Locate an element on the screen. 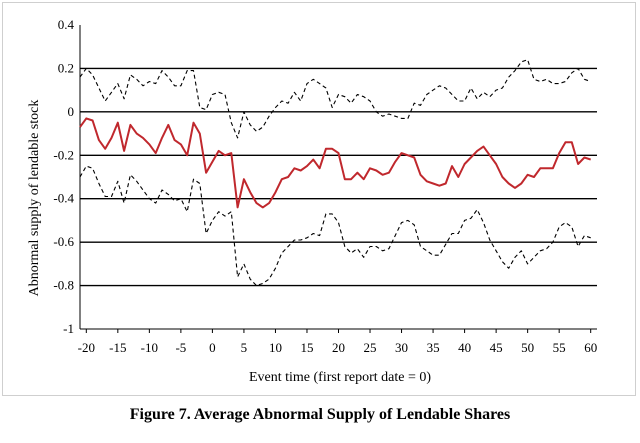 The width and height of the screenshot is (640, 443). x-tick-label: 15 is located at coordinates (306, 347).